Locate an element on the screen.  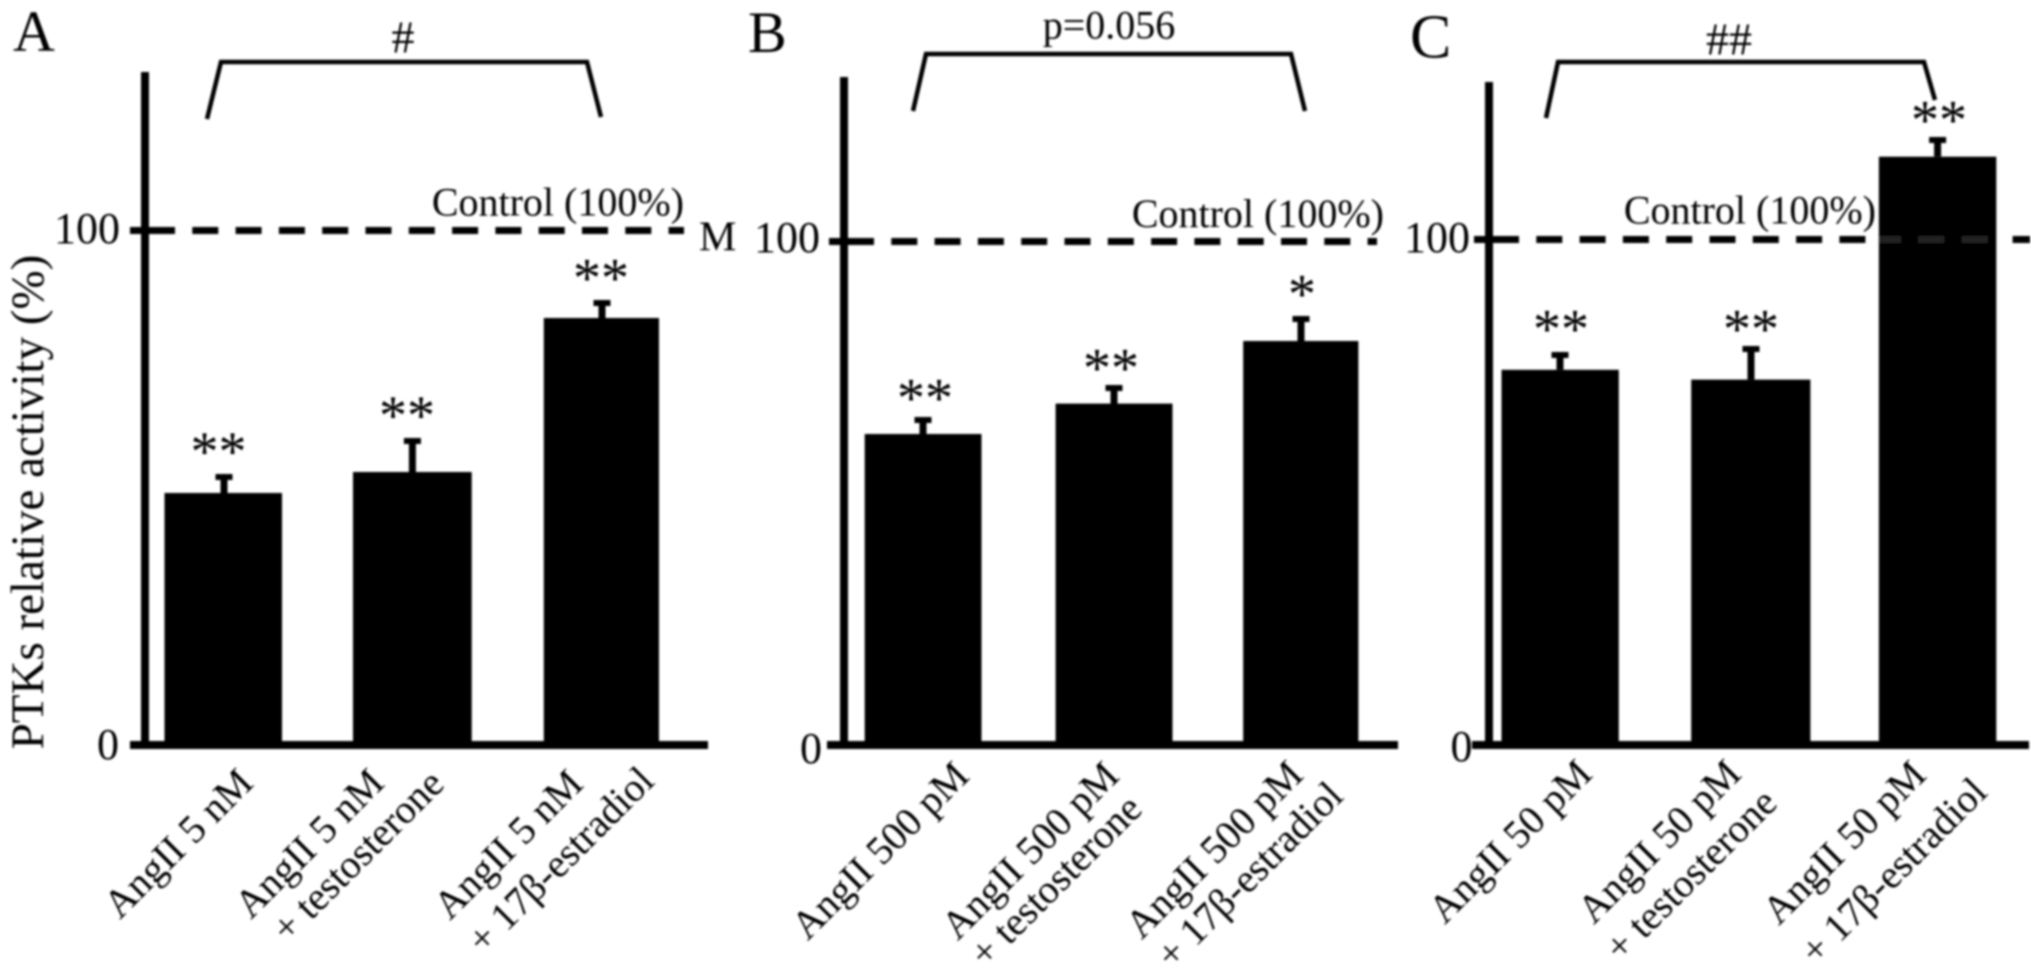
svg-text: A is located at coordinates (34, 32).